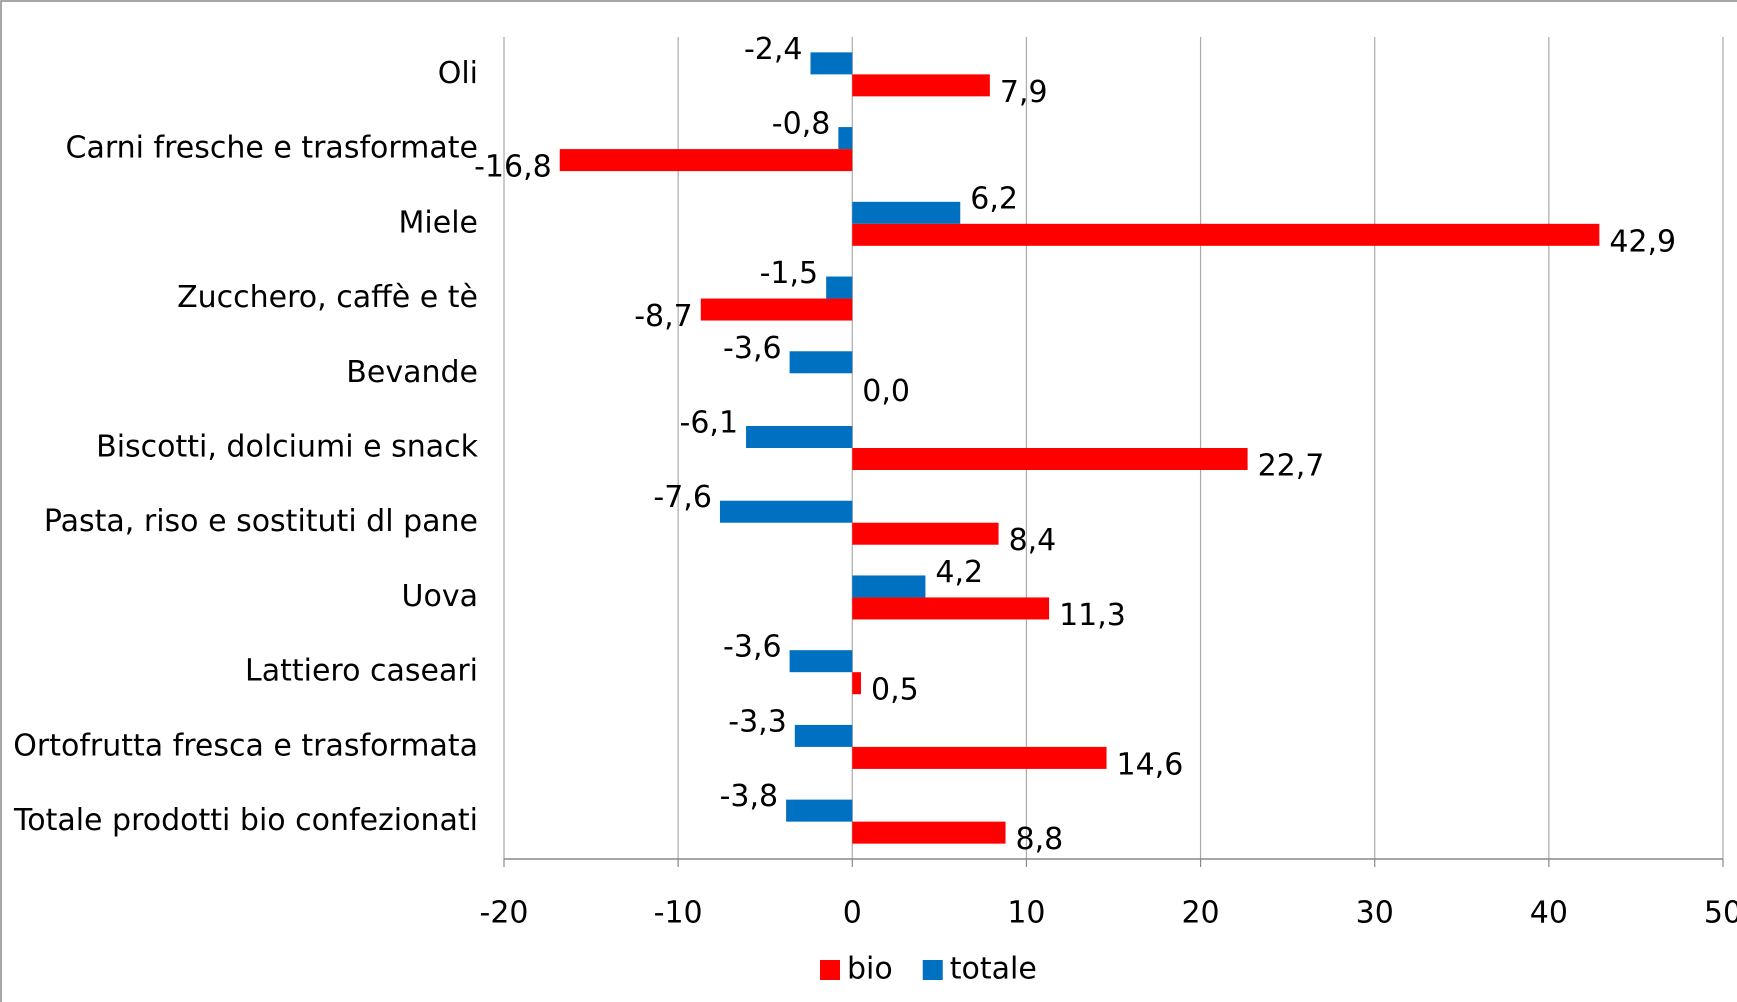 This screenshot has width=1737, height=1002. What do you see at coordinates (801, 124) in the screenshot?
I see `data-label: -0,8` at bounding box center [801, 124].